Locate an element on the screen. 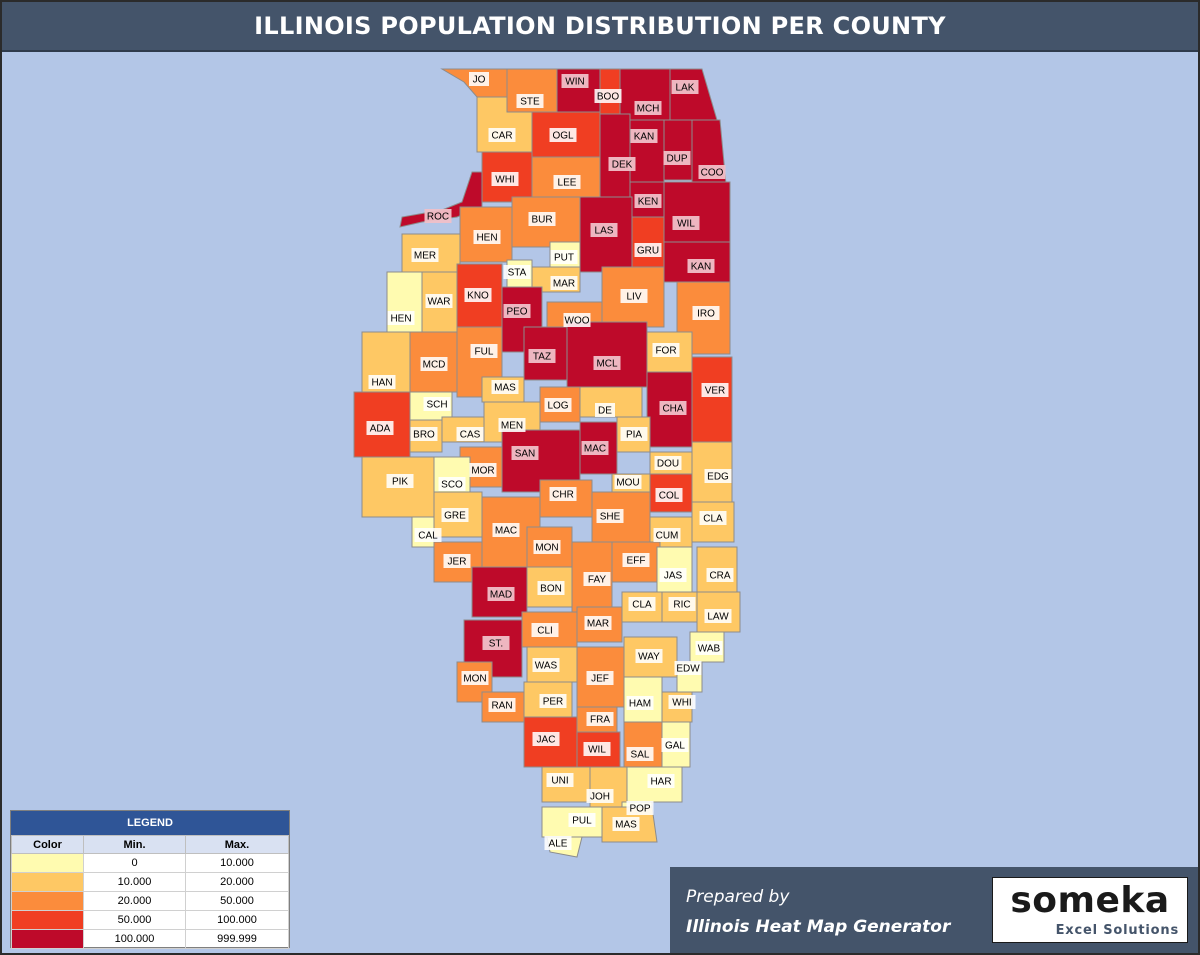  county-label: WIN is located at coordinates (575, 81).